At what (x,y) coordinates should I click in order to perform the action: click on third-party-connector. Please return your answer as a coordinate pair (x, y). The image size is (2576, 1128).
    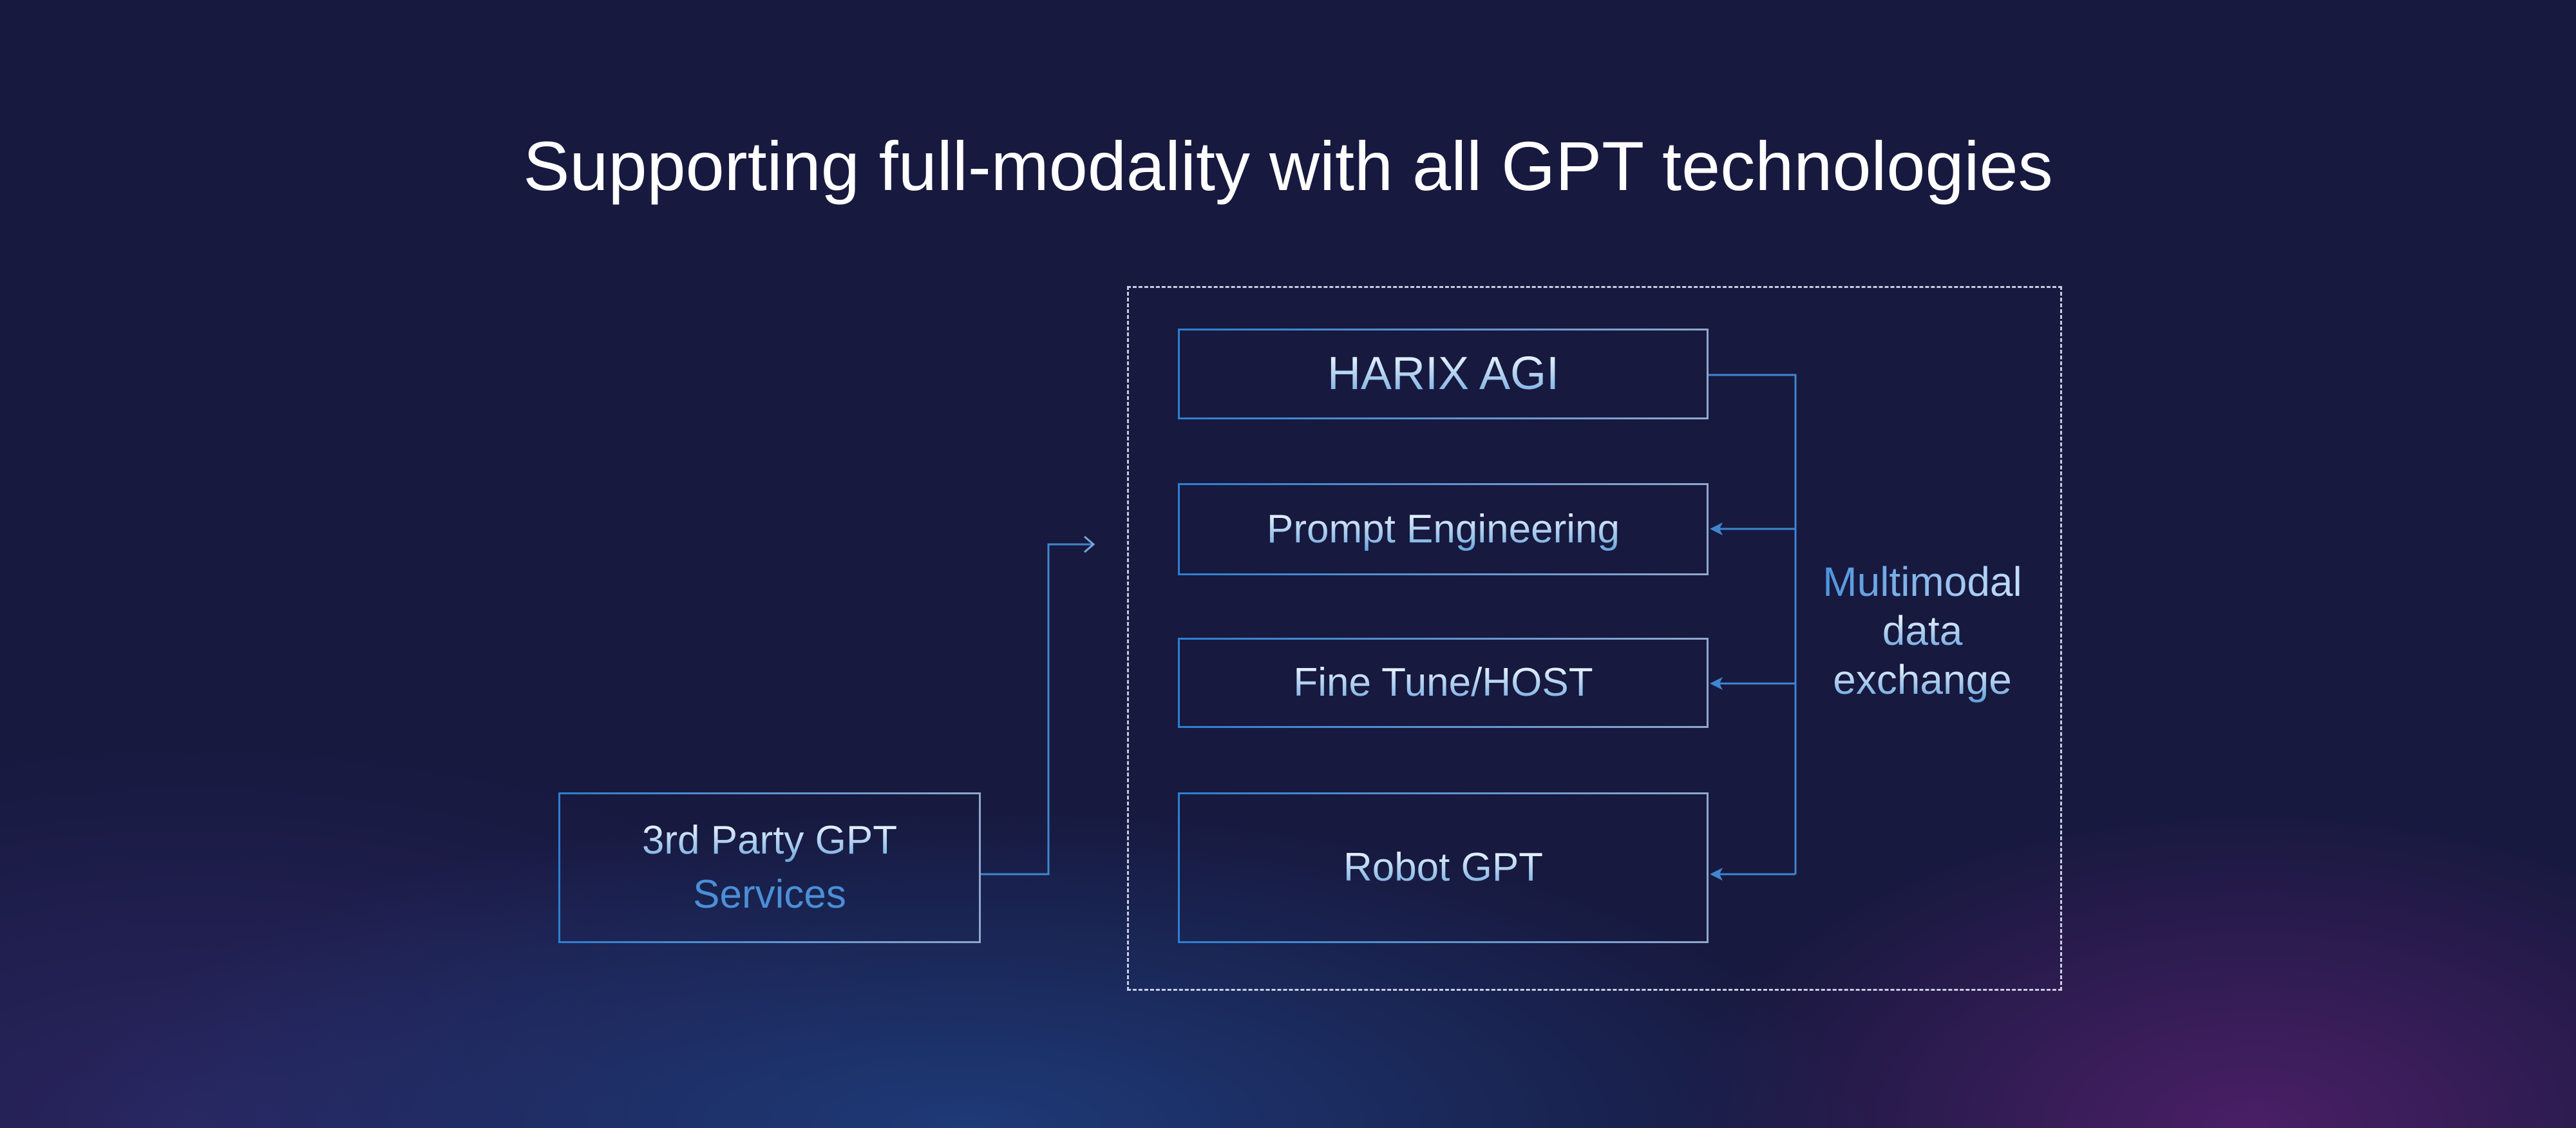
    Looking at the image, I should click on (1036, 709).